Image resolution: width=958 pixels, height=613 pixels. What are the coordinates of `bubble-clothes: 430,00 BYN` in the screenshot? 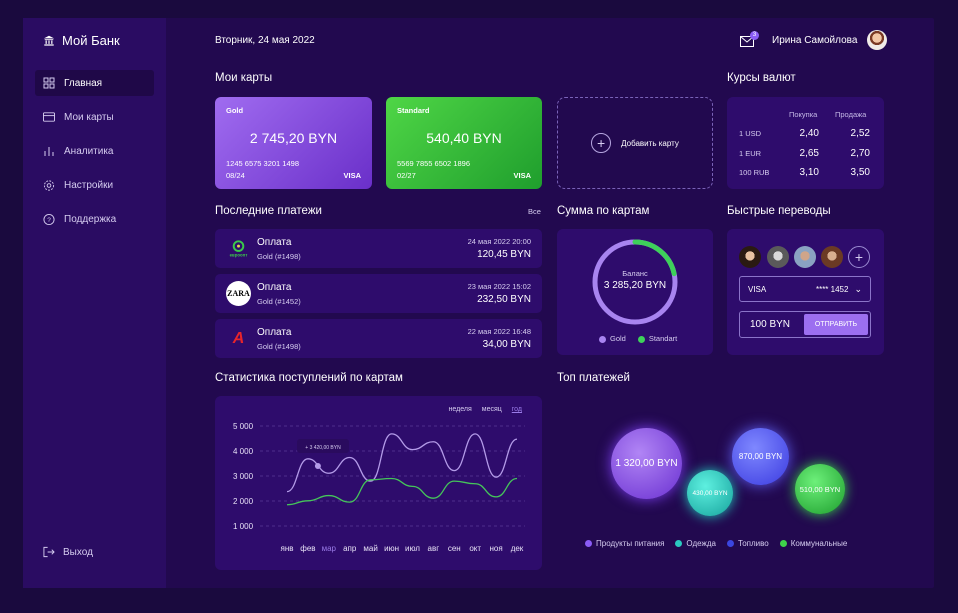 It's located at (710, 493).